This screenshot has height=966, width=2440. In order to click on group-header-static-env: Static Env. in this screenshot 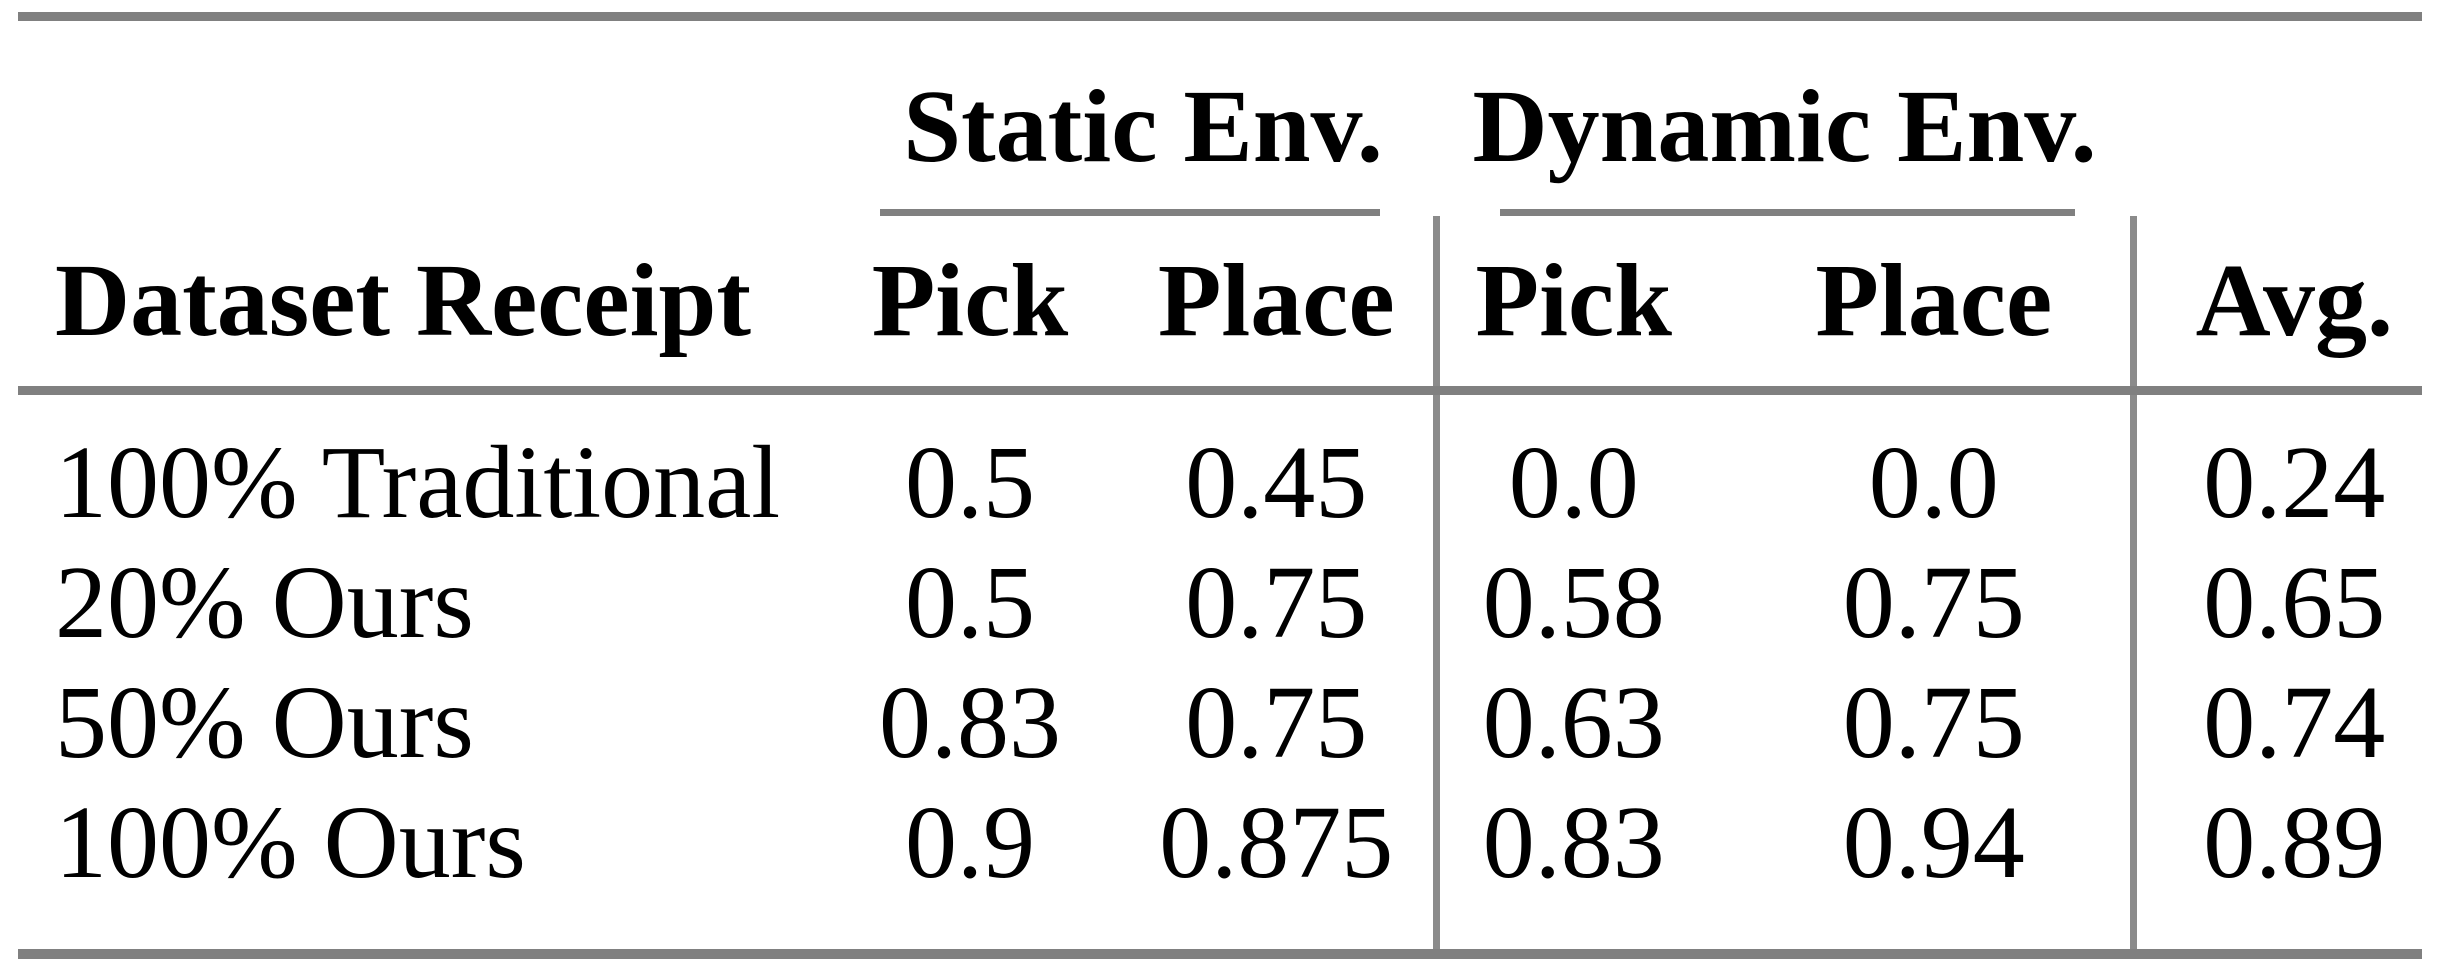, I will do `click(1143, 116)`.